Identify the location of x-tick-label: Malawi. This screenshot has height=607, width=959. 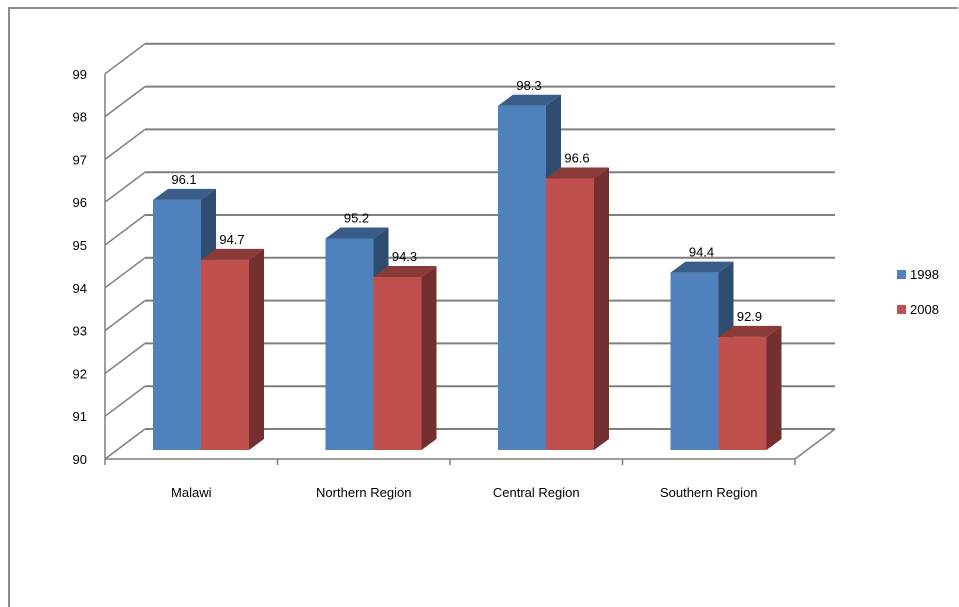
(191, 492).